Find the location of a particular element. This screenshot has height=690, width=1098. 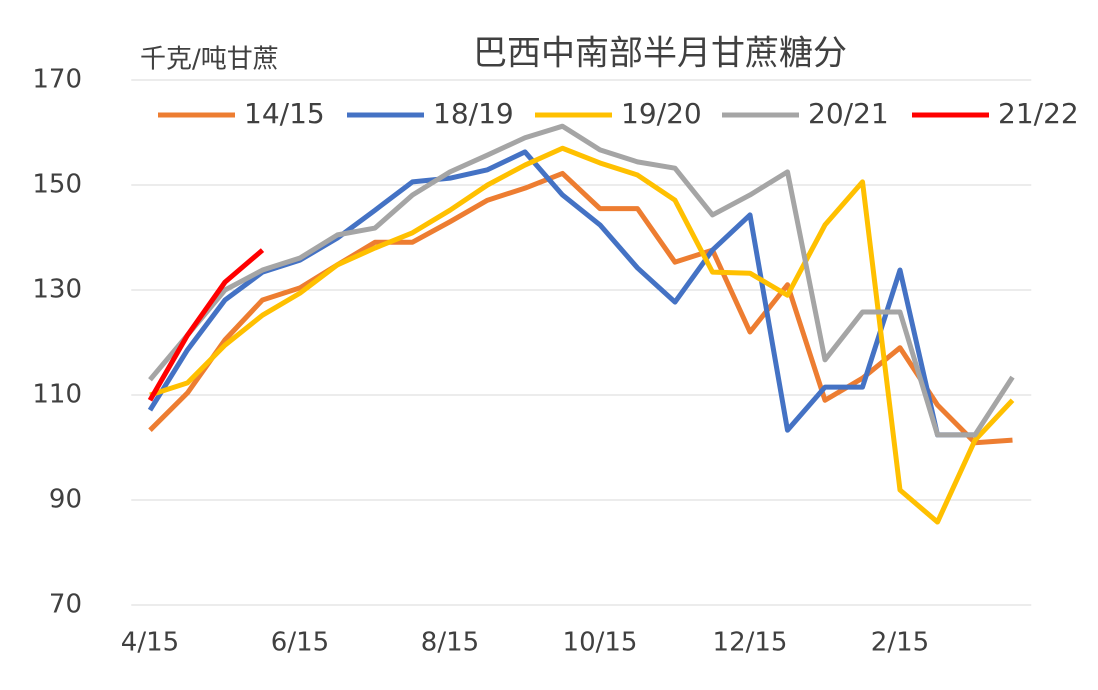

y-axis-label: 千克/吨甘蔗 is located at coordinates (209, 60).